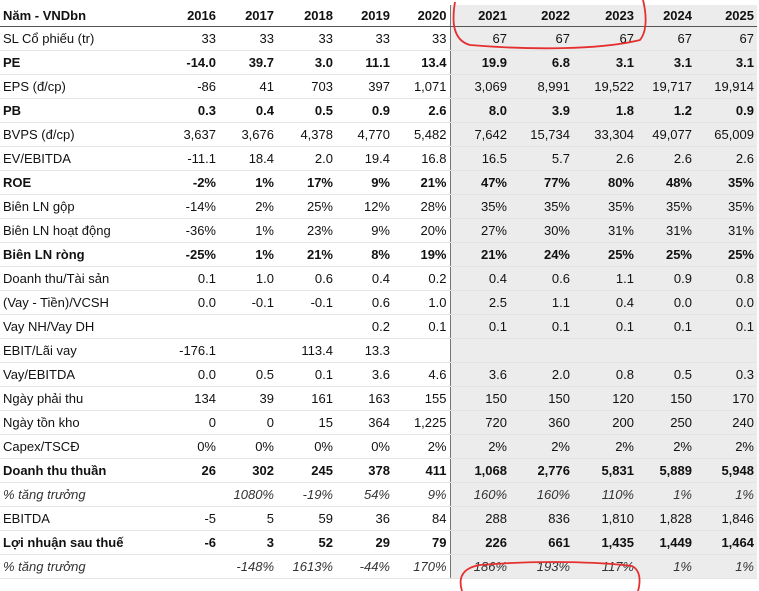 The height and width of the screenshot is (591, 759). What do you see at coordinates (421, 110) in the screenshot?
I see `value-cell: 2.6` at bounding box center [421, 110].